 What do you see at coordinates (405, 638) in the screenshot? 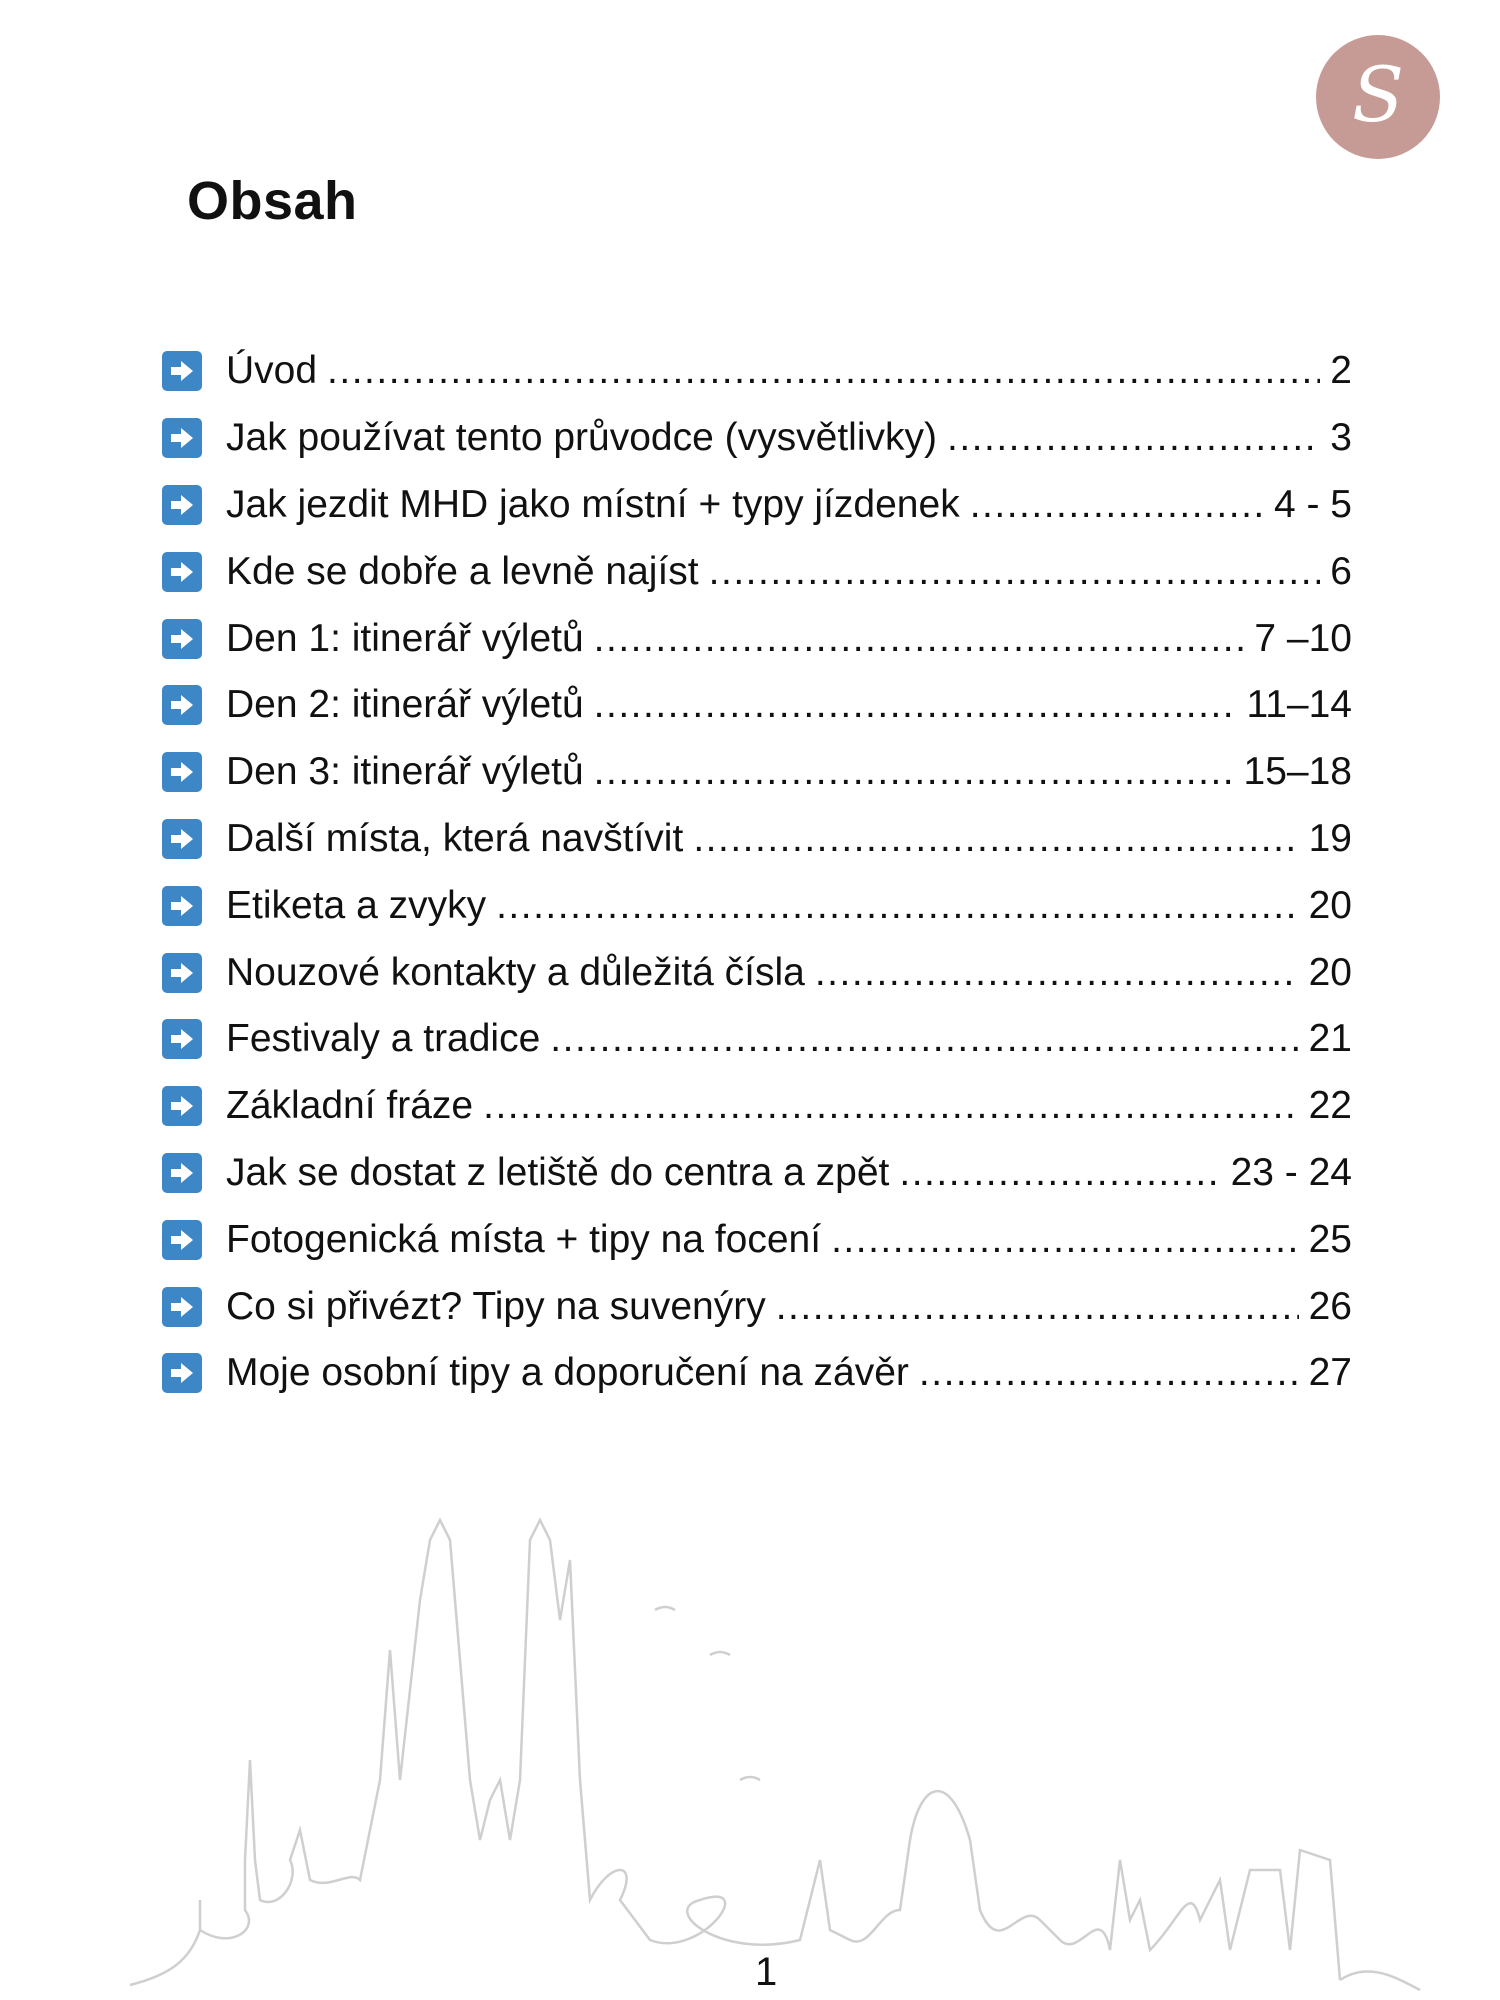
I see `toc-item-label: Den 1: itinerář výletů` at bounding box center [405, 638].